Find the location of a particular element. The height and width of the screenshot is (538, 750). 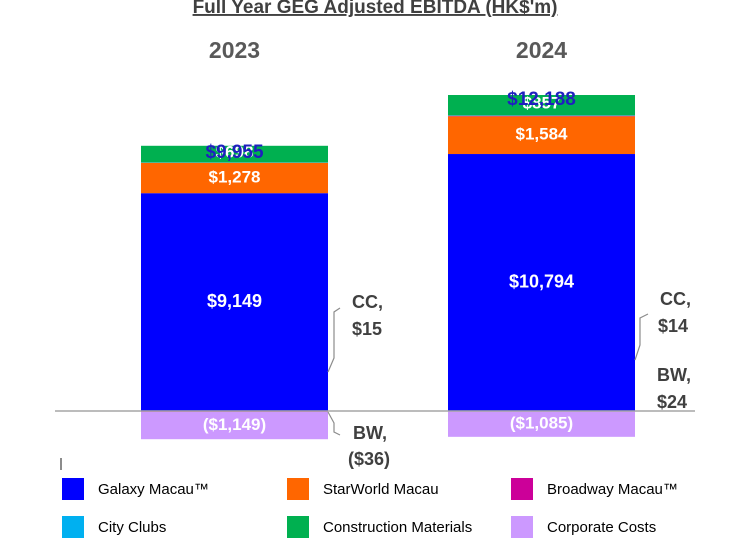

data-label: $10,794 is located at coordinates (541, 281).